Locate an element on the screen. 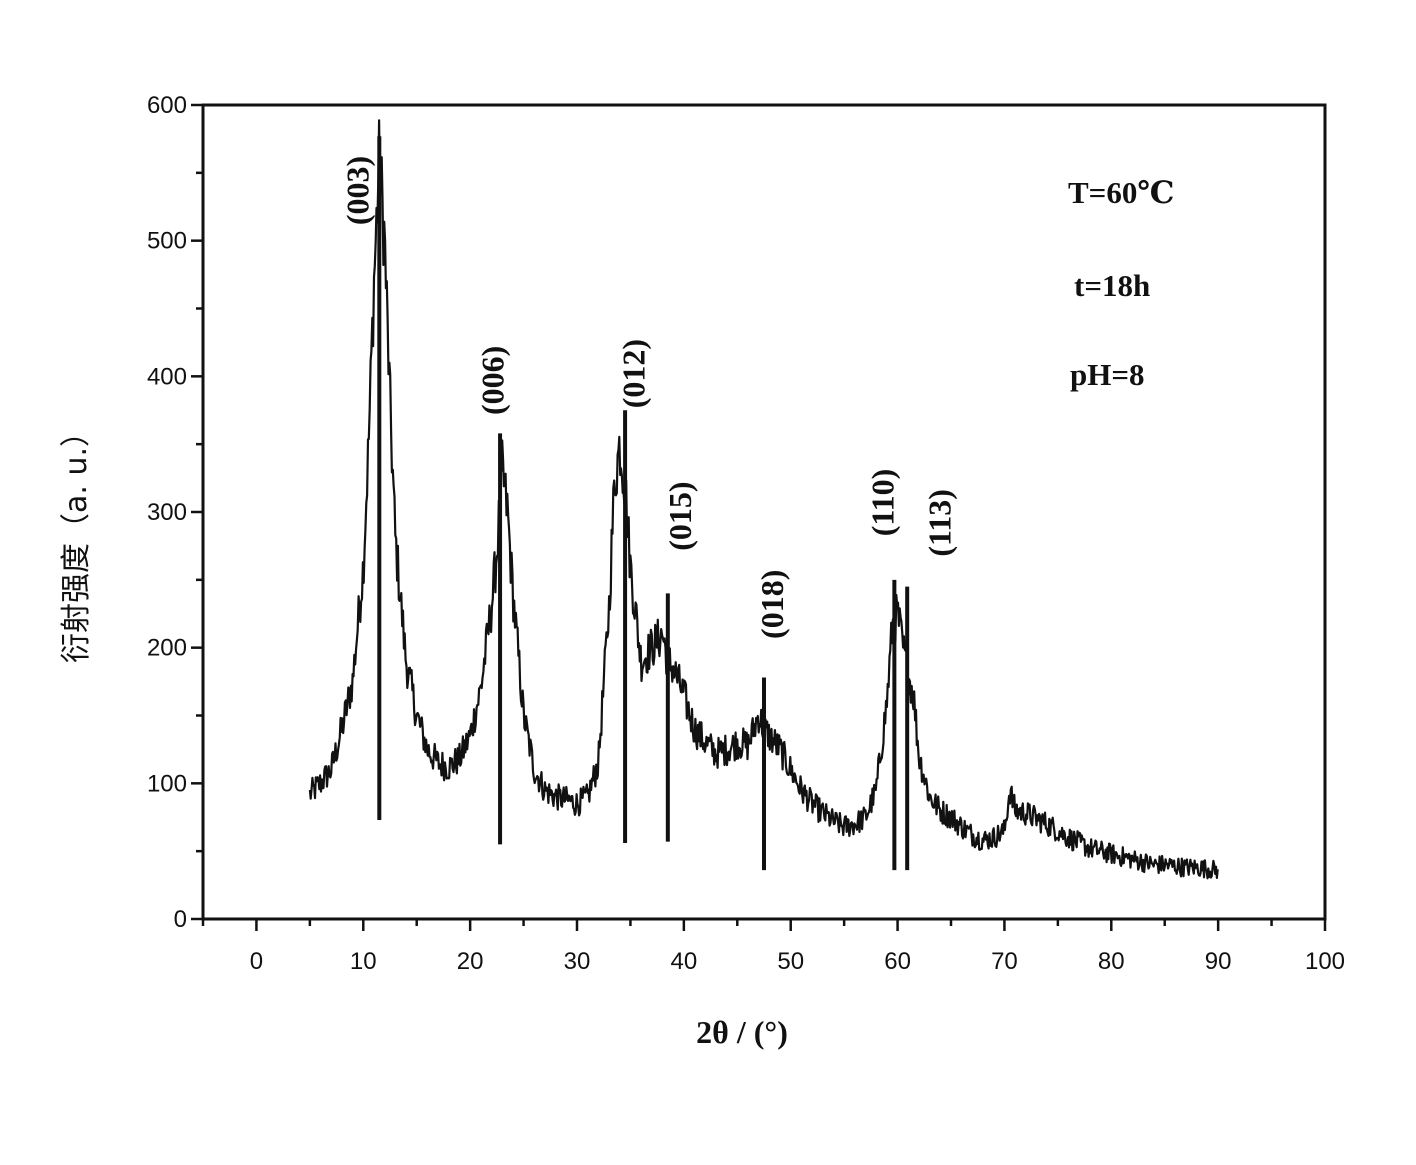 This screenshot has height=1165, width=1416. x-tick-label: 90 is located at coordinates (1218, 961).